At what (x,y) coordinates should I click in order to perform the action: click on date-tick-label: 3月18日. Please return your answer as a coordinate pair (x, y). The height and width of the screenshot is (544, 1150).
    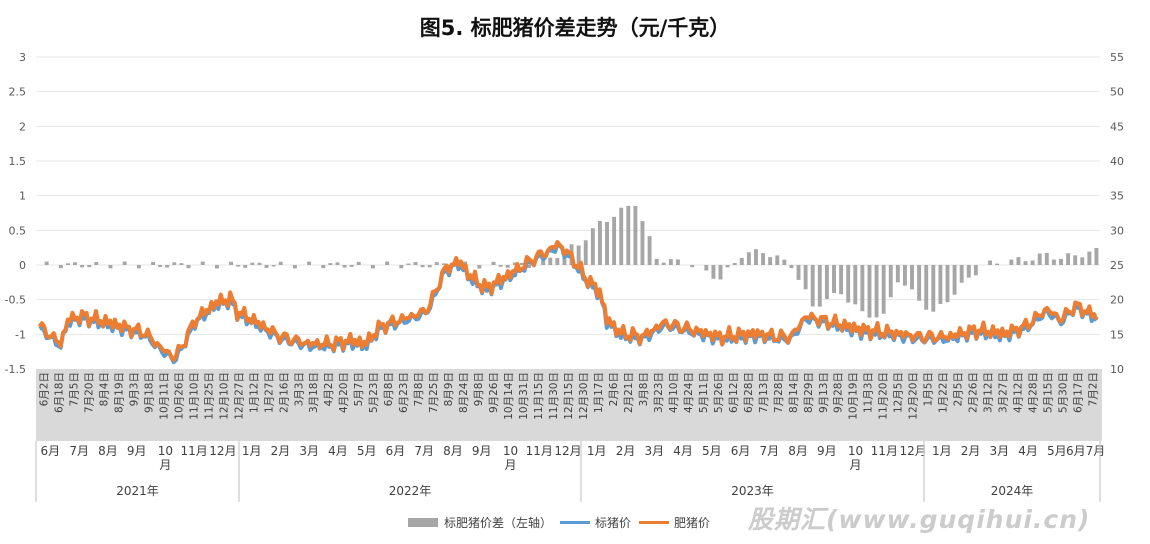
    Looking at the image, I should click on (314, 392).